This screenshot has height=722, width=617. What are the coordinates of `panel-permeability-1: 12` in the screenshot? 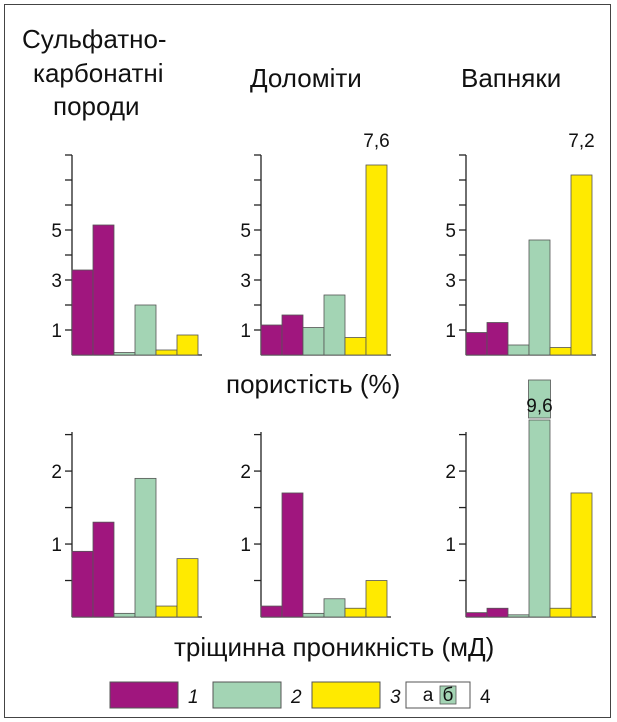 It's located at (315, 525).